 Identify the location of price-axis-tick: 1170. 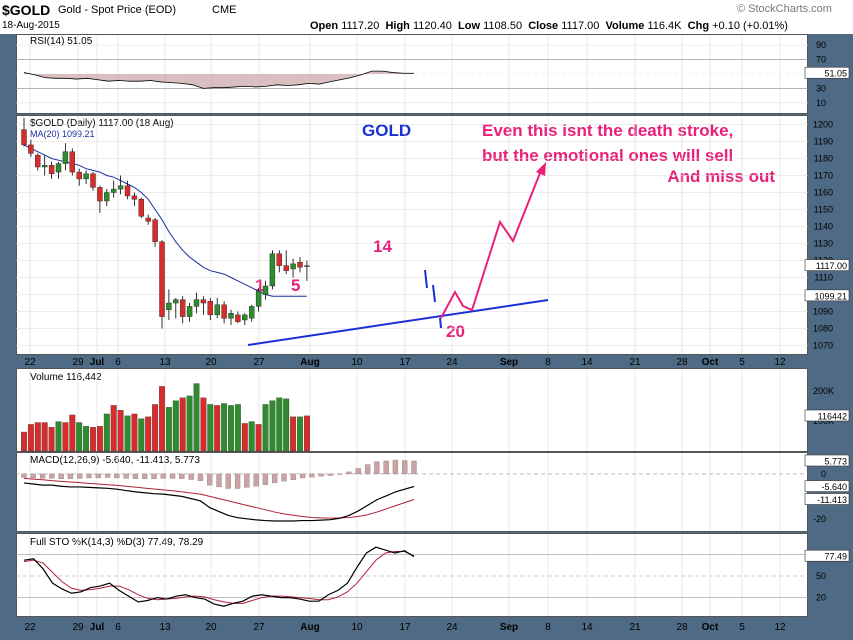
(823, 176).